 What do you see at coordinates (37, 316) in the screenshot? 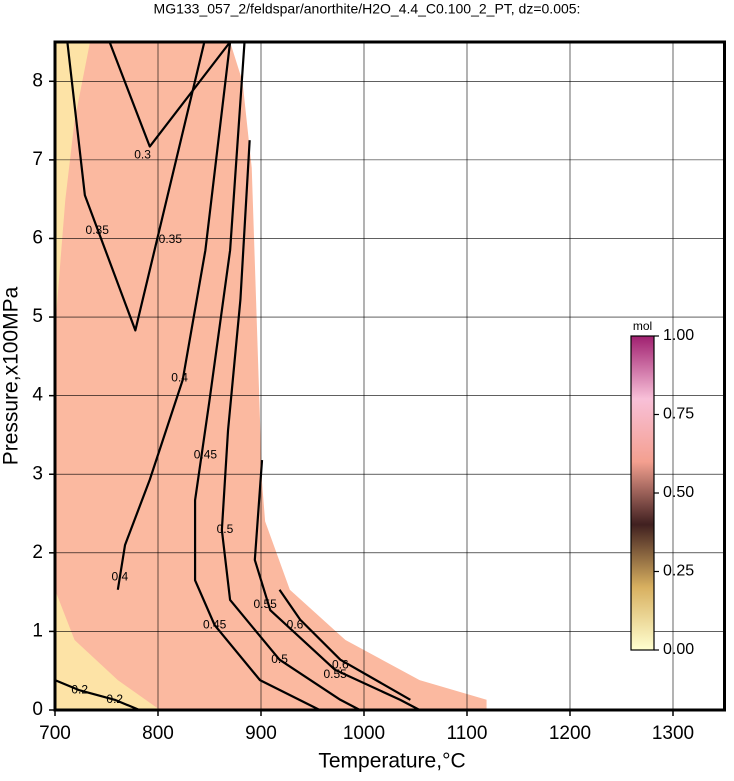
I see `y-tick-label: 5` at bounding box center [37, 316].